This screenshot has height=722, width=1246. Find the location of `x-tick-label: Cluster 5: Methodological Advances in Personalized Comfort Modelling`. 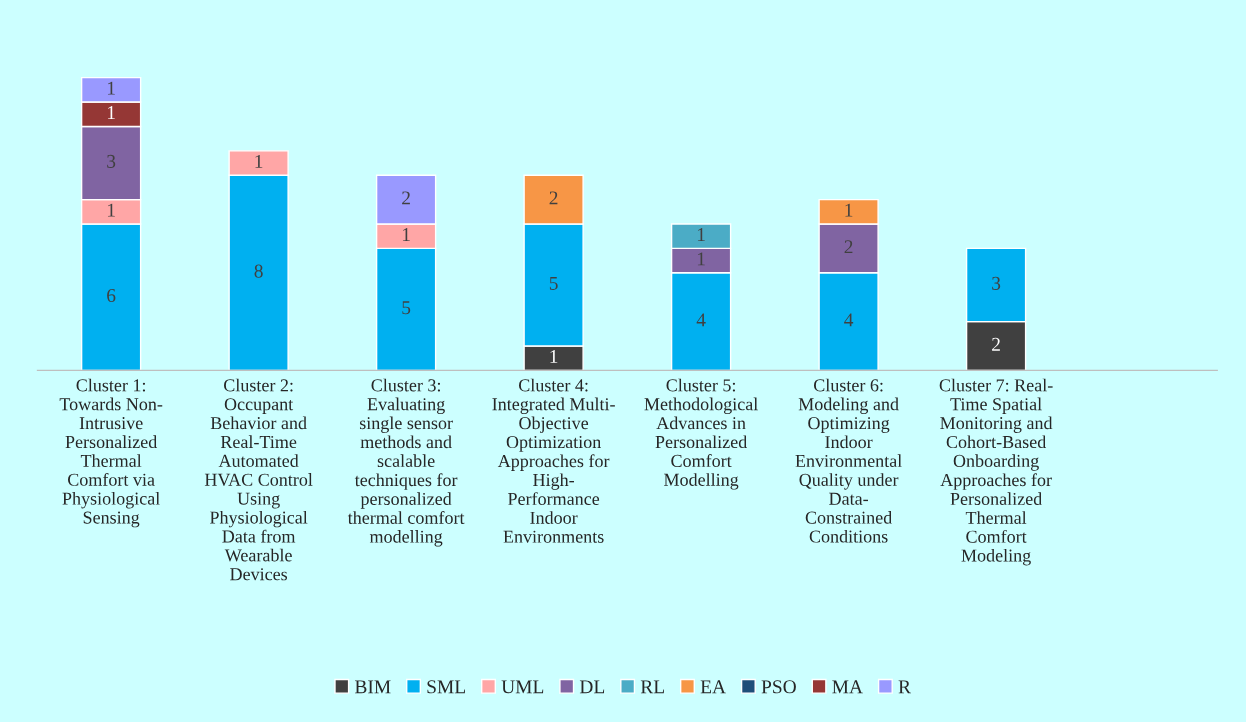

x-tick-label: Cluster 5: Methodological Advances in Personalized Comfort Modelling is located at coordinates (701, 434).